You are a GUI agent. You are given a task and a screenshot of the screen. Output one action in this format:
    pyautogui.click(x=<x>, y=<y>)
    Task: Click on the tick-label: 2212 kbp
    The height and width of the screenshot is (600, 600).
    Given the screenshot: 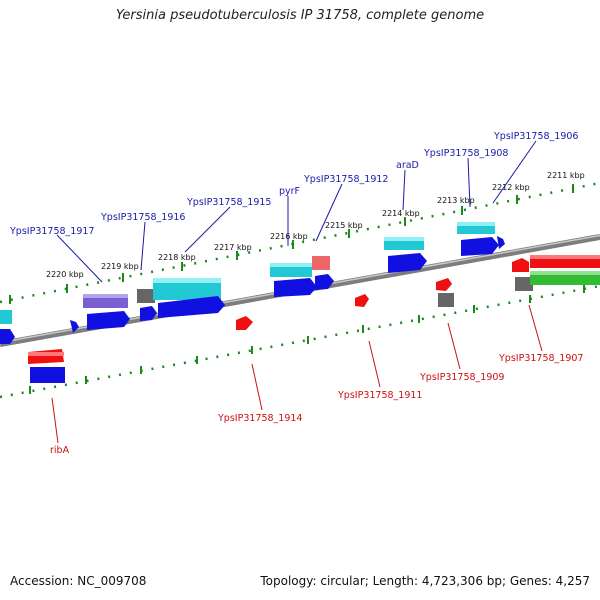 What is the action you would take?
    pyautogui.click(x=511, y=187)
    